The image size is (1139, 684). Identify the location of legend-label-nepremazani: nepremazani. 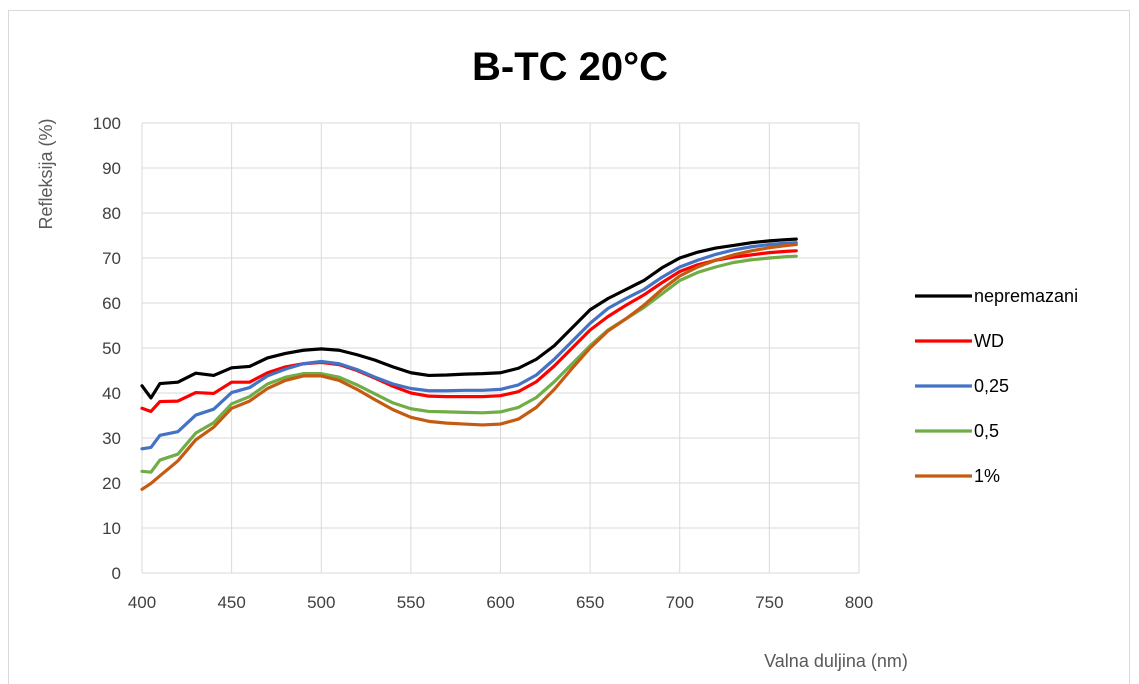
(1026, 296).